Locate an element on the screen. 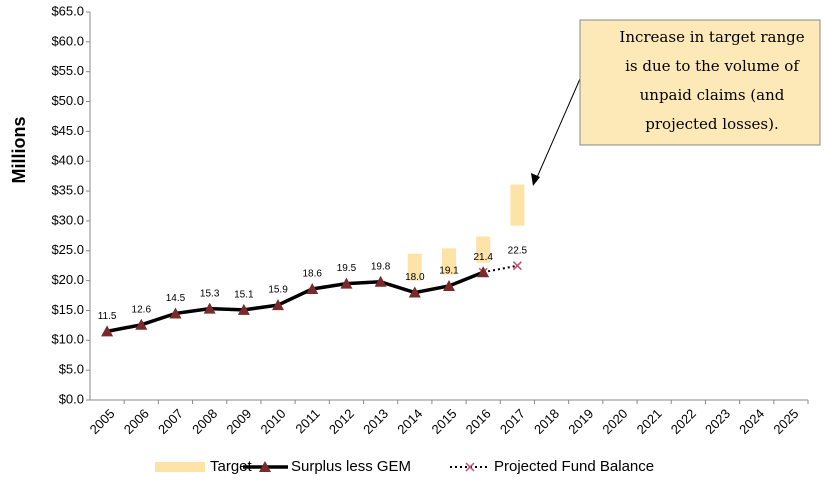 Image resolution: width=825 pixels, height=483 pixels. data-label: 12.6 is located at coordinates (142, 309).